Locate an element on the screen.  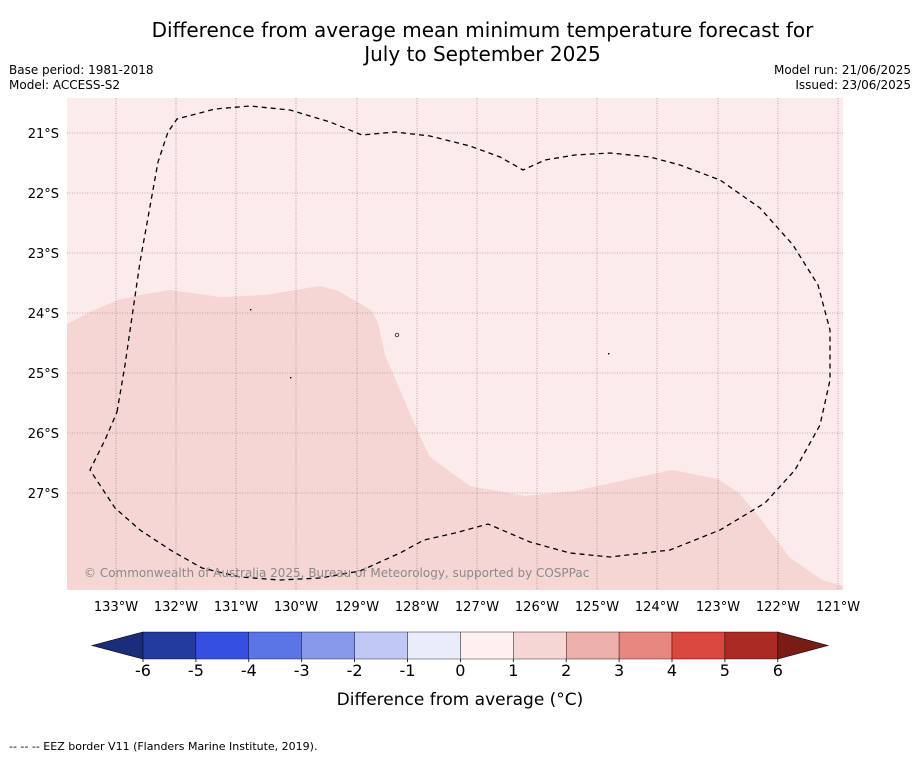
lon-label: 121°W is located at coordinates (838, 607).